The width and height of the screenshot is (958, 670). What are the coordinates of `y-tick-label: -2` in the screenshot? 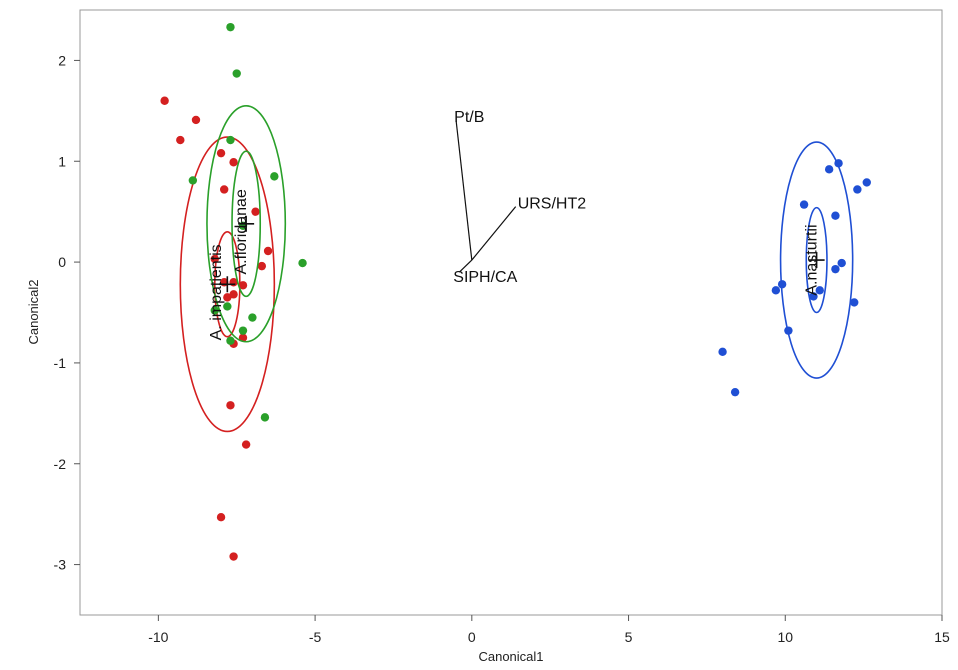 It's located at (60, 464).